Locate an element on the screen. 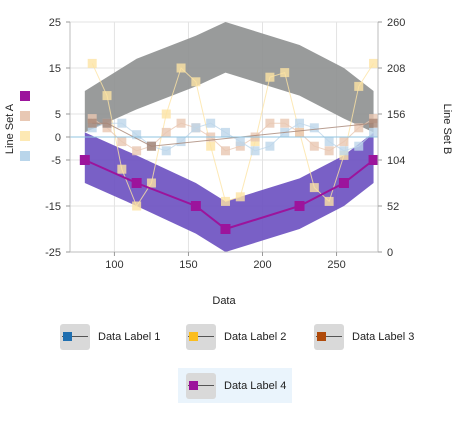 The width and height of the screenshot is (470, 422). y-left-tick-label: 0 is located at coordinates (58, 138).